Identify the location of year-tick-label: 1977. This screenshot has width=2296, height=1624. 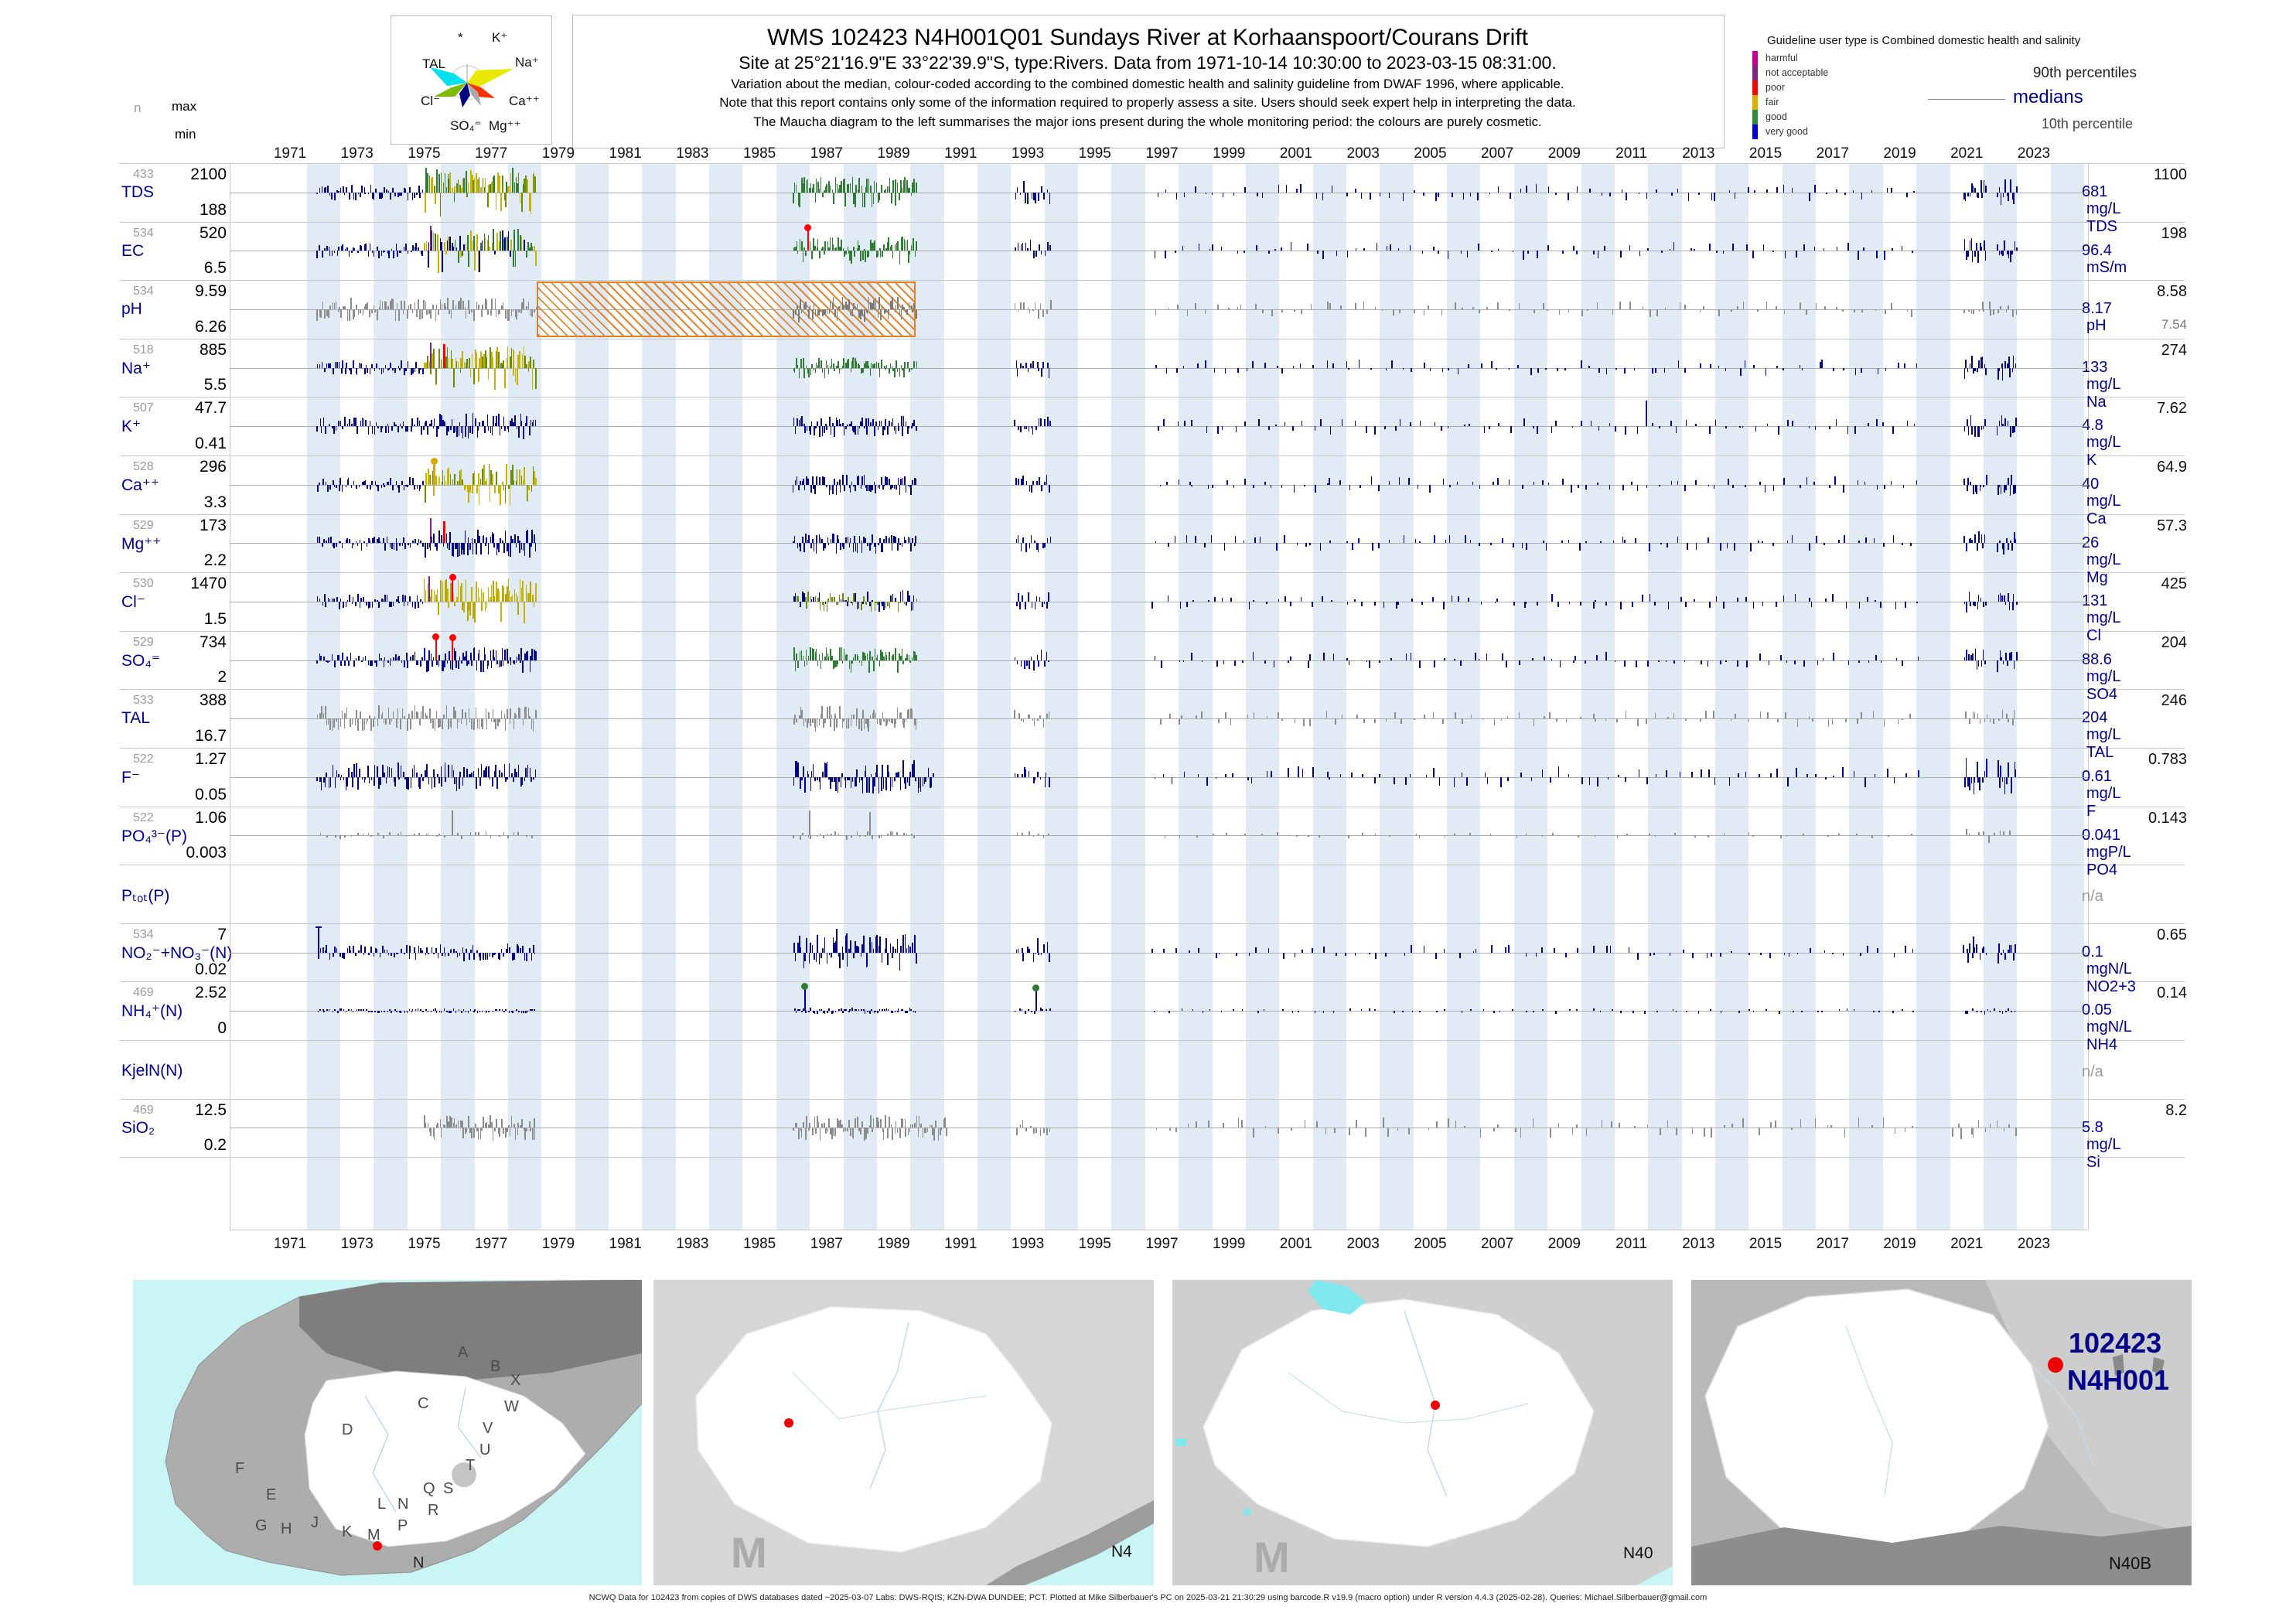
(491, 1244).